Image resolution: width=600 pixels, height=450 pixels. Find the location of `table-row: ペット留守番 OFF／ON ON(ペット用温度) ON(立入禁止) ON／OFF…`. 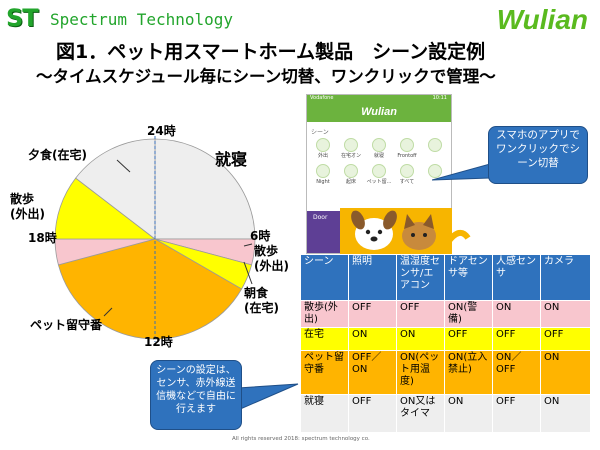

table-row: ペット留守番 OFF／ON ON(ペット用温度) ON(立入禁止) ON／OFF… is located at coordinates (445, 372).